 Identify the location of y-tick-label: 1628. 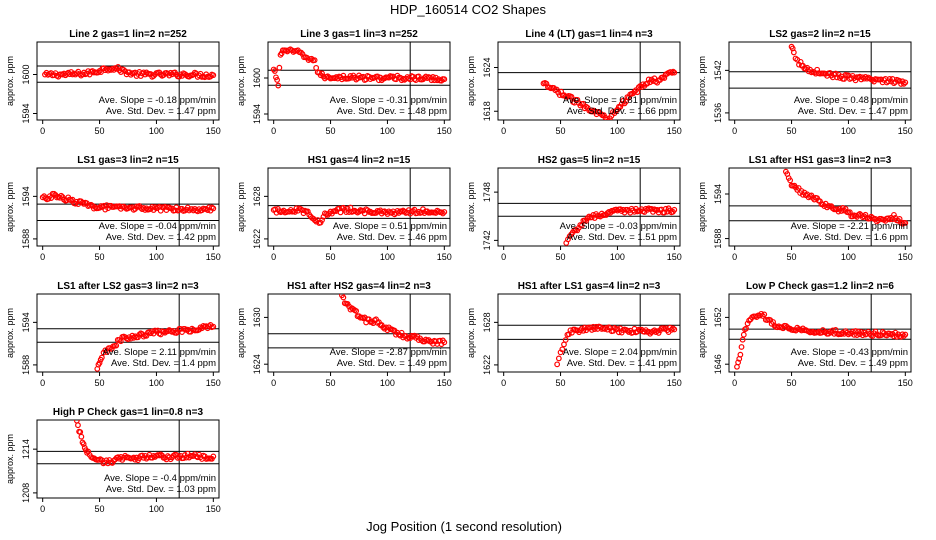
(487, 322).